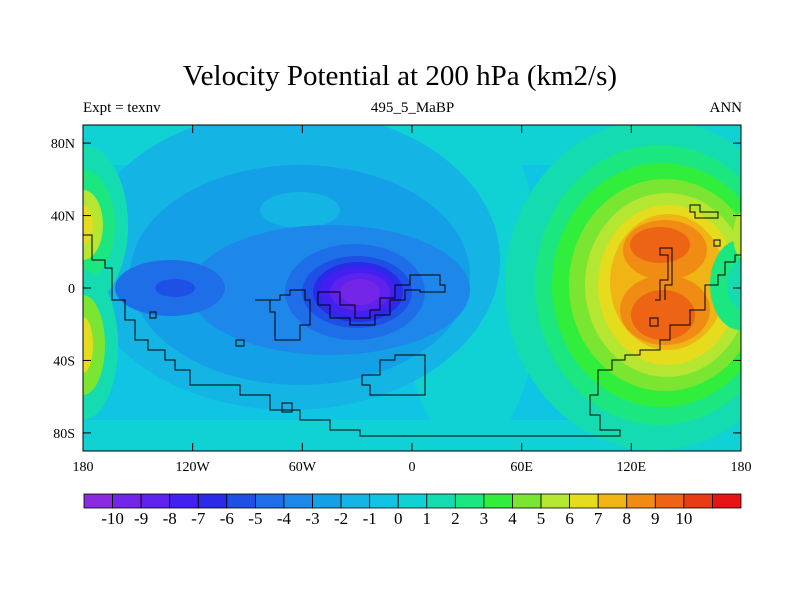  Describe the element at coordinates (541, 518) in the screenshot. I see `colorbar-label: 5` at that location.